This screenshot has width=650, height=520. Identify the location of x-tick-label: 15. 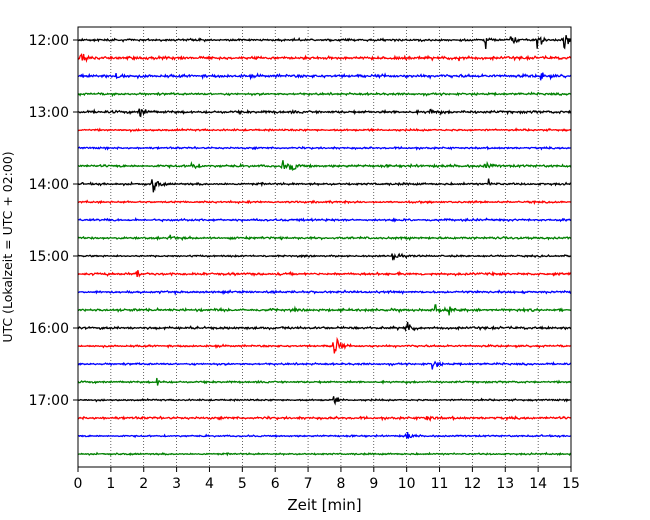
(571, 484).